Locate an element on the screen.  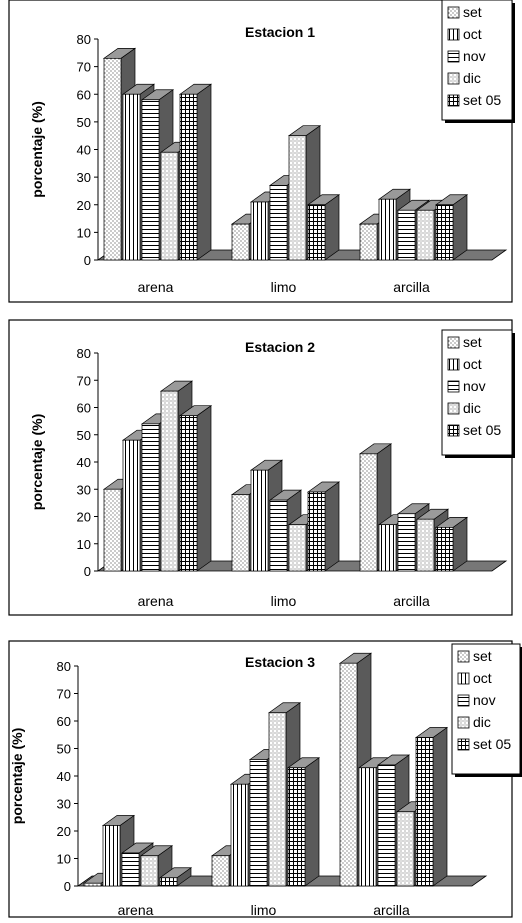
legend-box is located at coordinates (486, 709).